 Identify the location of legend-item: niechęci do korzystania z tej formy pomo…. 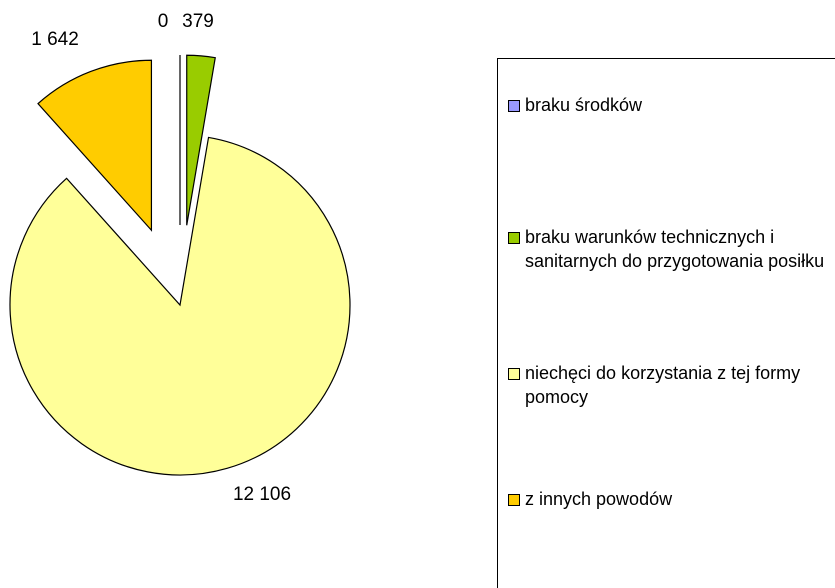
(671, 385).